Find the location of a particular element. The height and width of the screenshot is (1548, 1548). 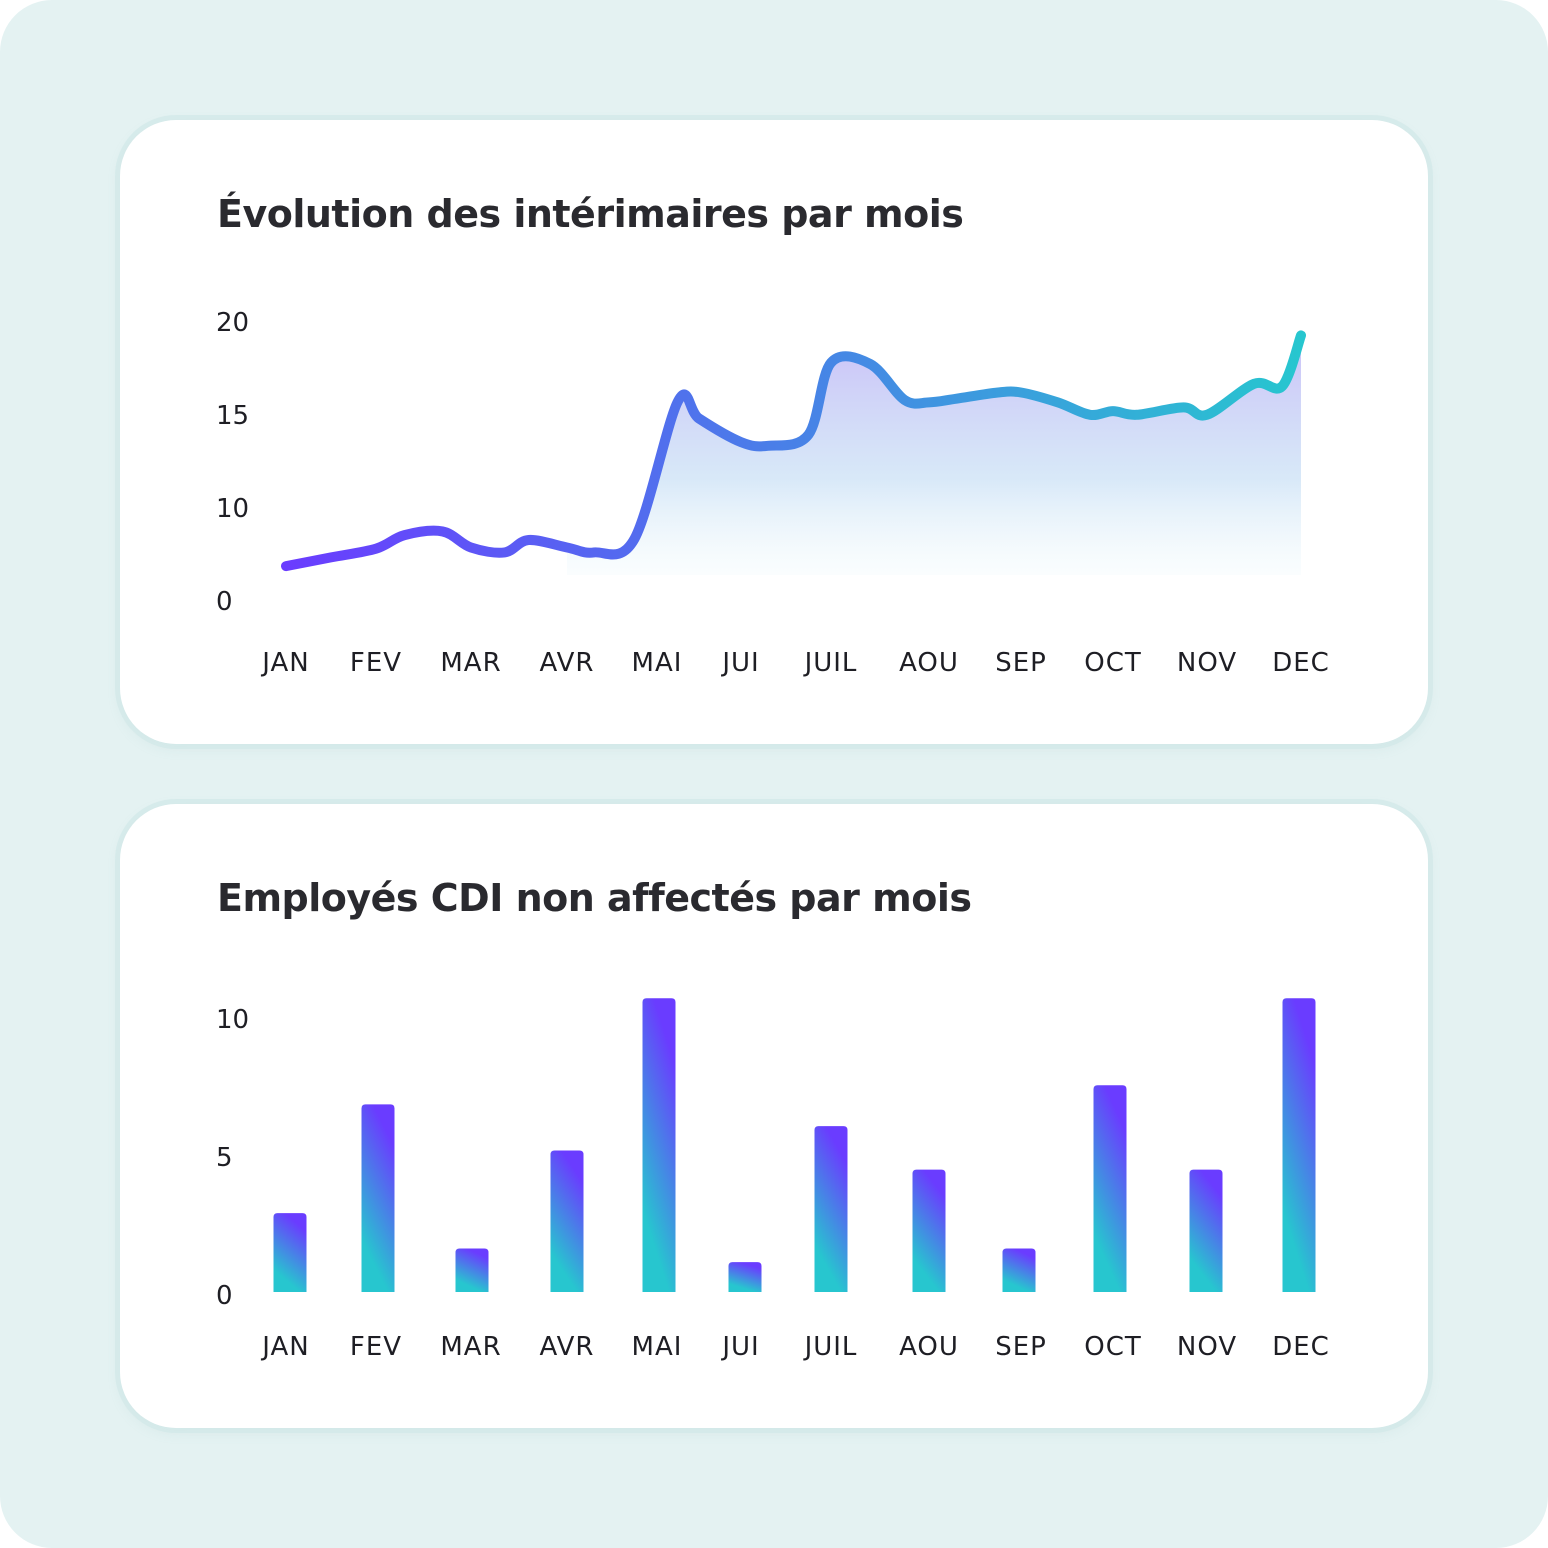

bar-x-tick-label: MAR is located at coordinates (470, 1347).